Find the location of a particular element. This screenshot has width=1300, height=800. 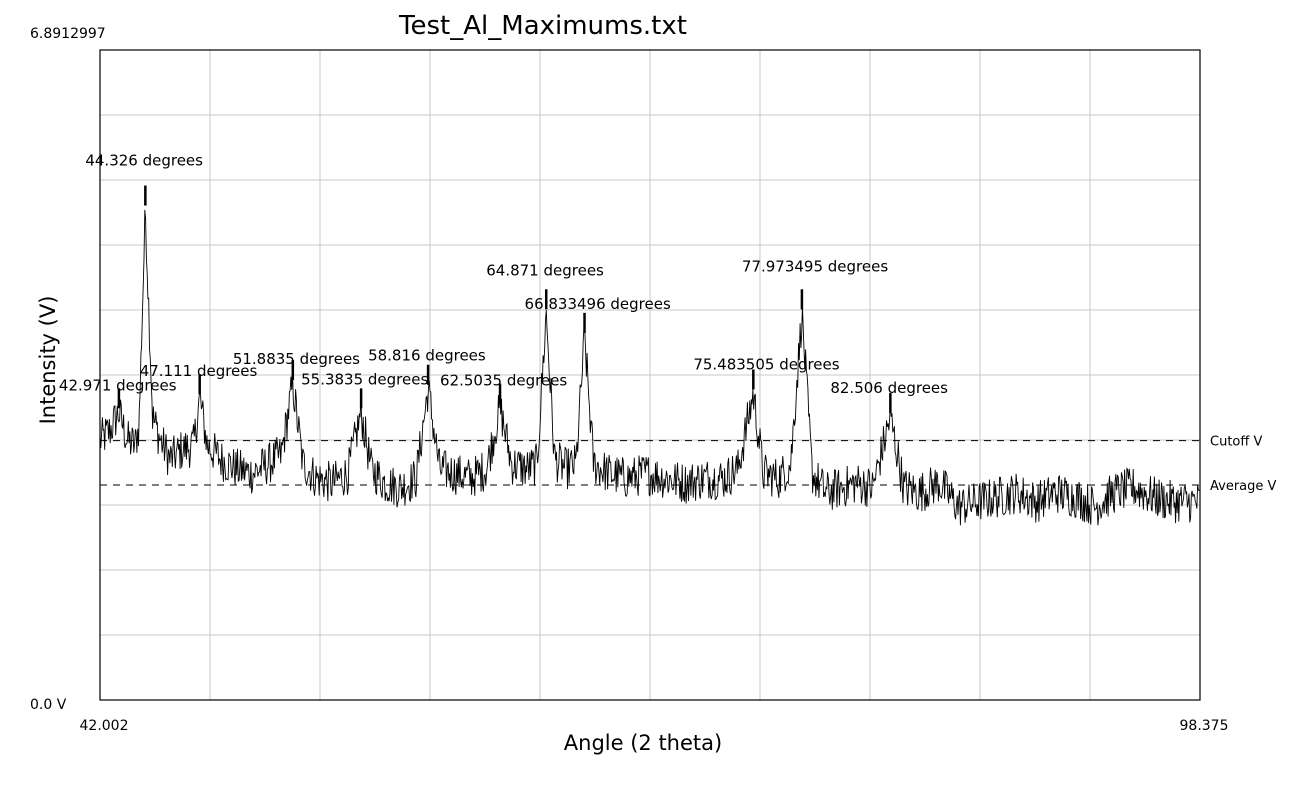

reference-line-label: Cutoff V is located at coordinates (1236, 442).